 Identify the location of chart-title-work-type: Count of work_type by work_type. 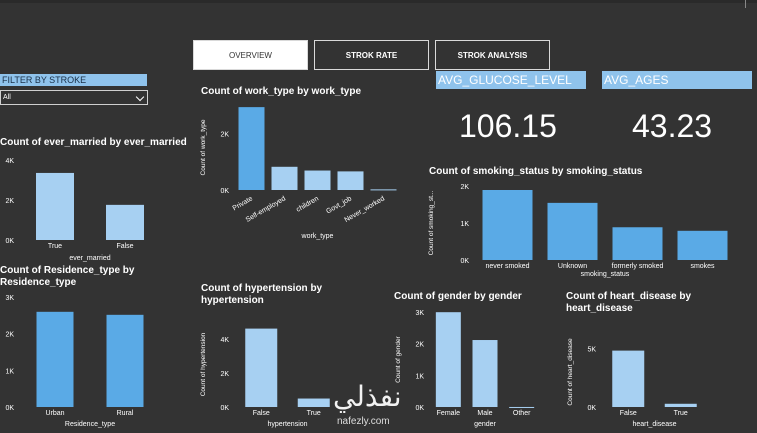
(281, 91).